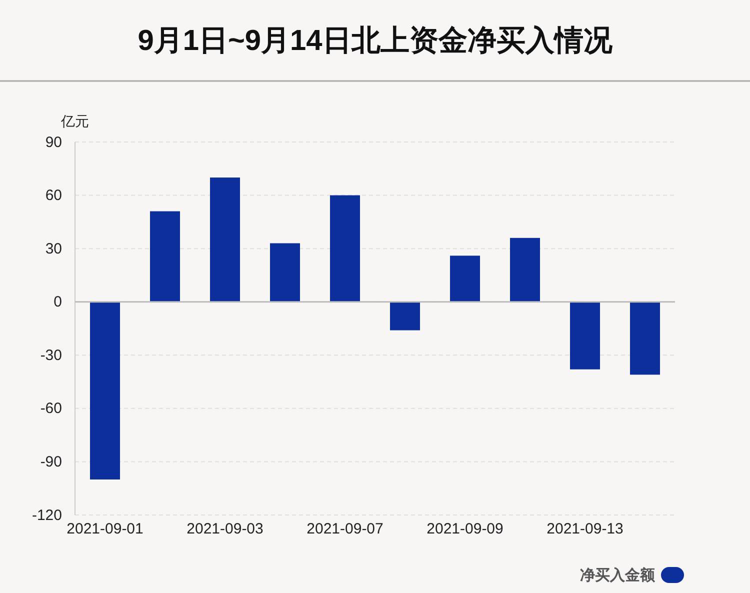 This screenshot has height=593, width=750. I want to click on y-tick-label: 30, so click(53, 249).